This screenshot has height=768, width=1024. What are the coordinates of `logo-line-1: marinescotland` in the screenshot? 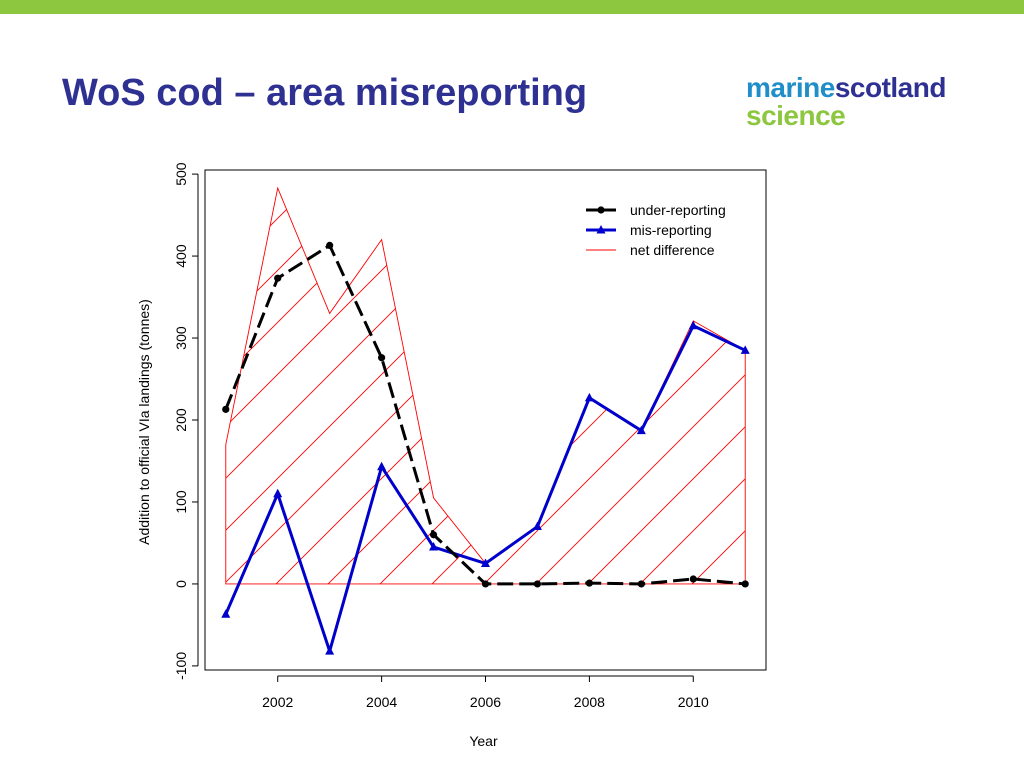 It's located at (846, 88).